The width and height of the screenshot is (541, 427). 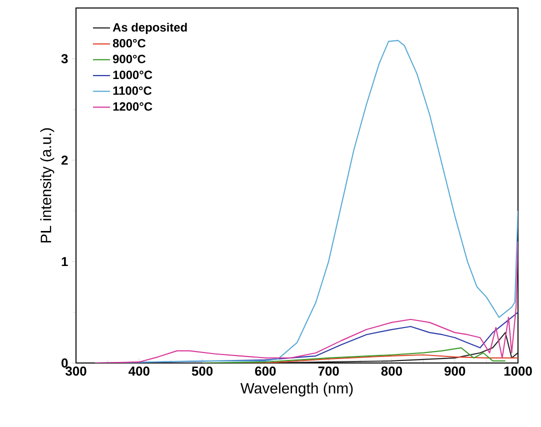 I want to click on legend-label: 800°C, so click(x=129, y=43).